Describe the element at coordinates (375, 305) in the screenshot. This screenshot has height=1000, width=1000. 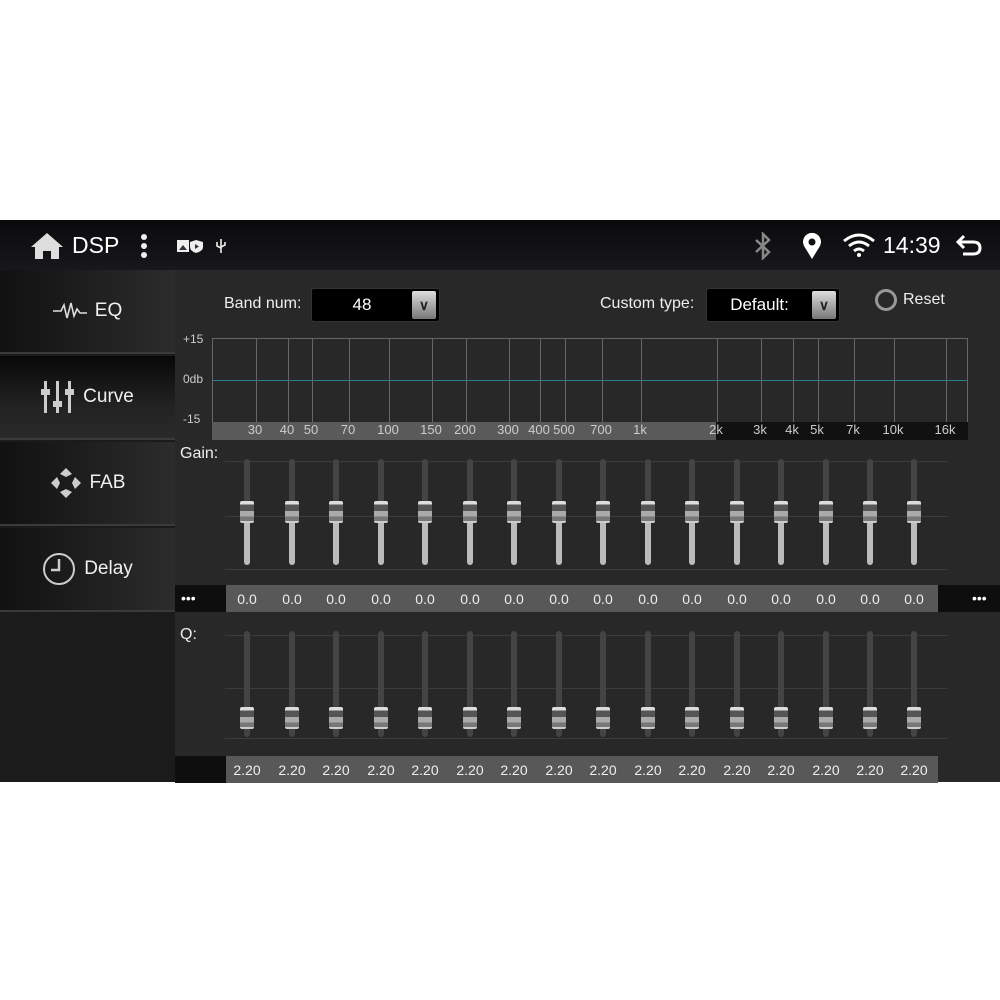
I see `band-num-dropdown: 48 ∨` at that location.